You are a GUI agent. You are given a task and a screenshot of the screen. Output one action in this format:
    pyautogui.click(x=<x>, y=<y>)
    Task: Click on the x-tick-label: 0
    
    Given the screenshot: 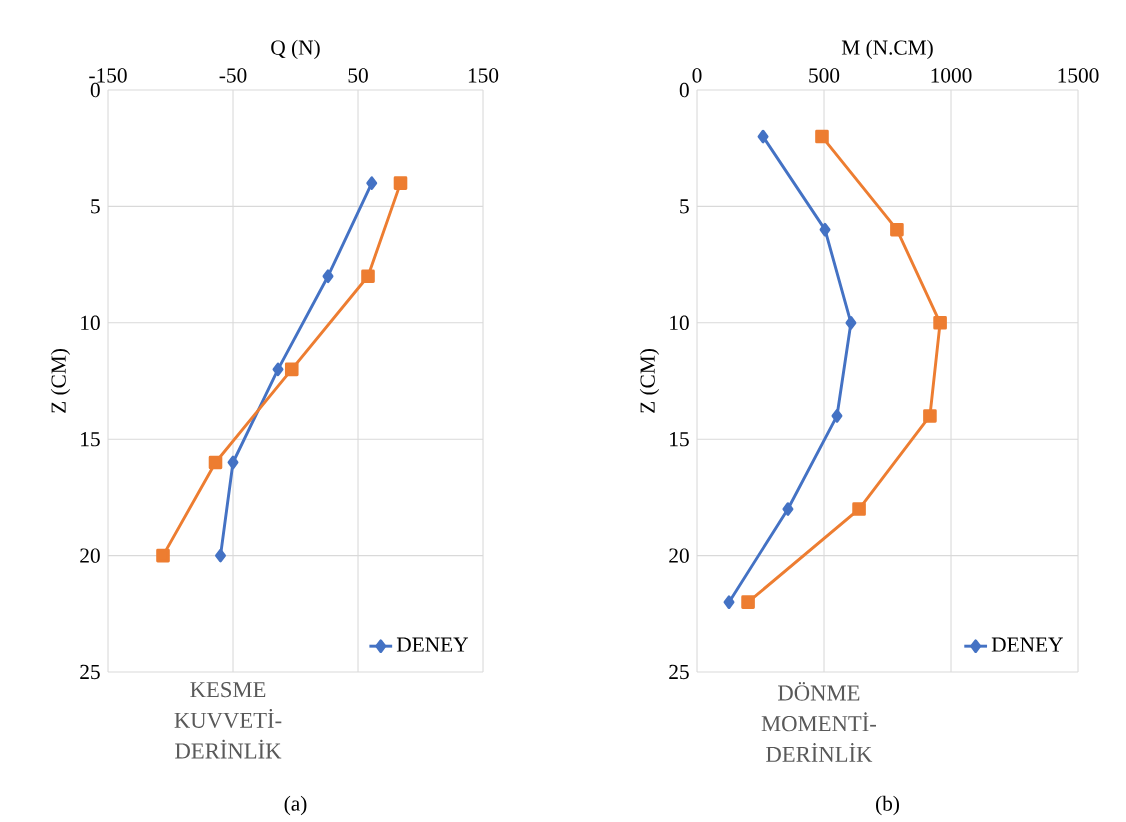 What is the action you would take?
    pyautogui.click(x=697, y=75)
    